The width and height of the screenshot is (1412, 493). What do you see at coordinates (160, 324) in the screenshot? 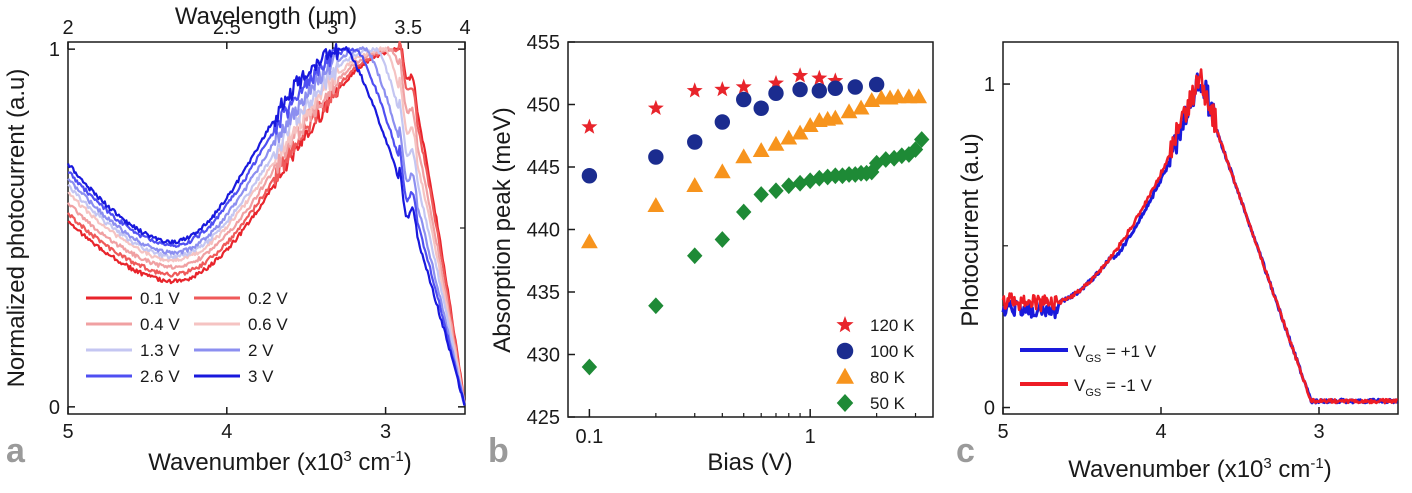
I see `panel-a-legend-label: 0.4 V` at bounding box center [160, 324].